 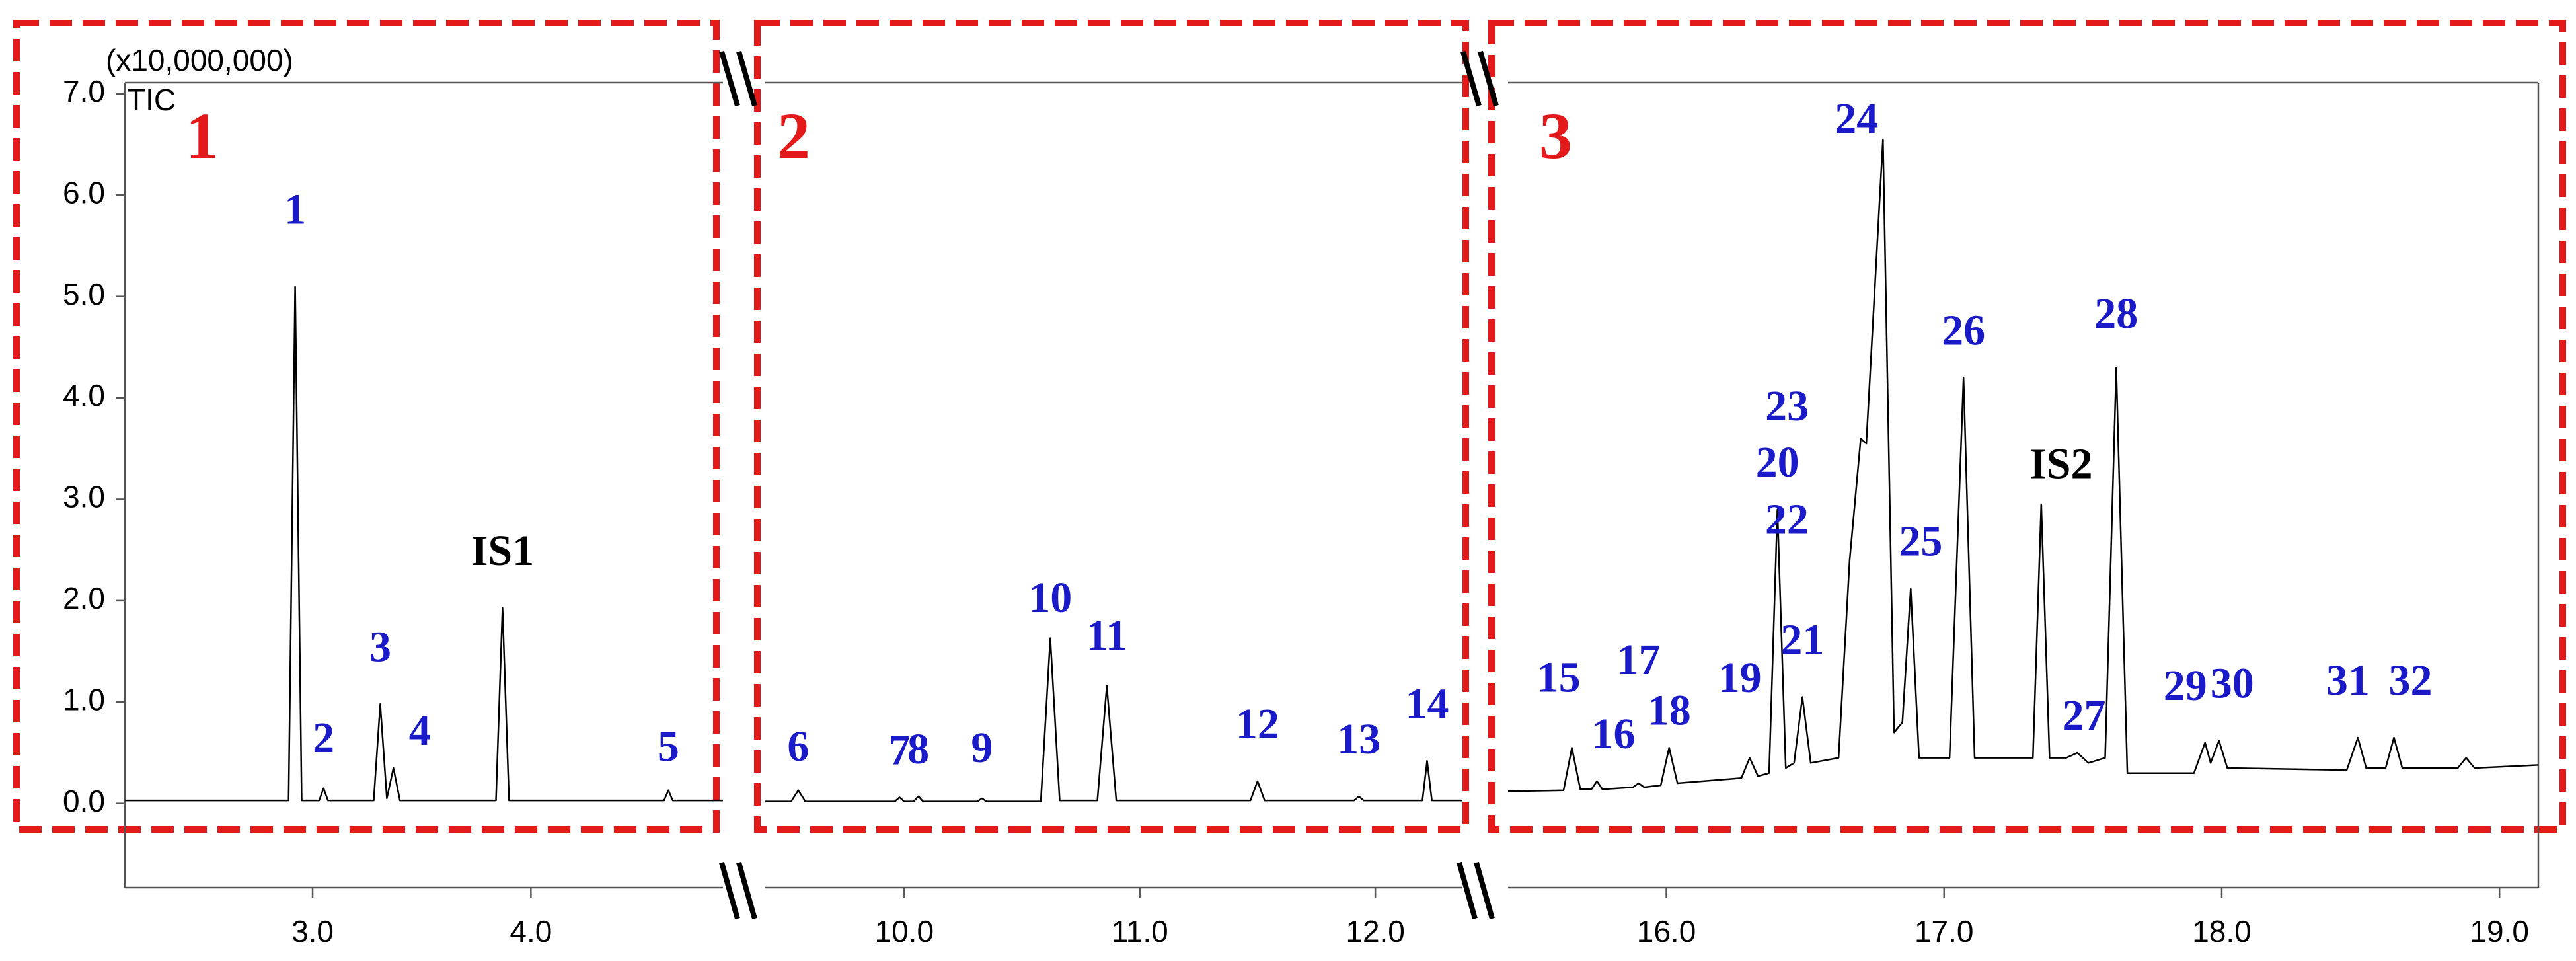 I want to click on peak-label: 19, so click(x=1740, y=678).